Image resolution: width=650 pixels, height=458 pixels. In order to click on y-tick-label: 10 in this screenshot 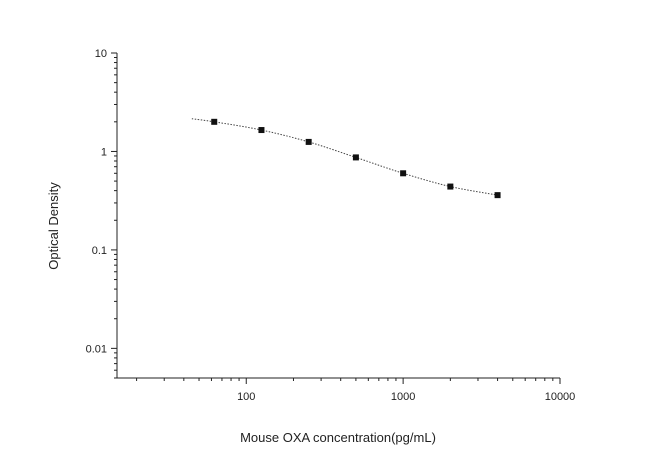, I will do `click(101, 54)`.